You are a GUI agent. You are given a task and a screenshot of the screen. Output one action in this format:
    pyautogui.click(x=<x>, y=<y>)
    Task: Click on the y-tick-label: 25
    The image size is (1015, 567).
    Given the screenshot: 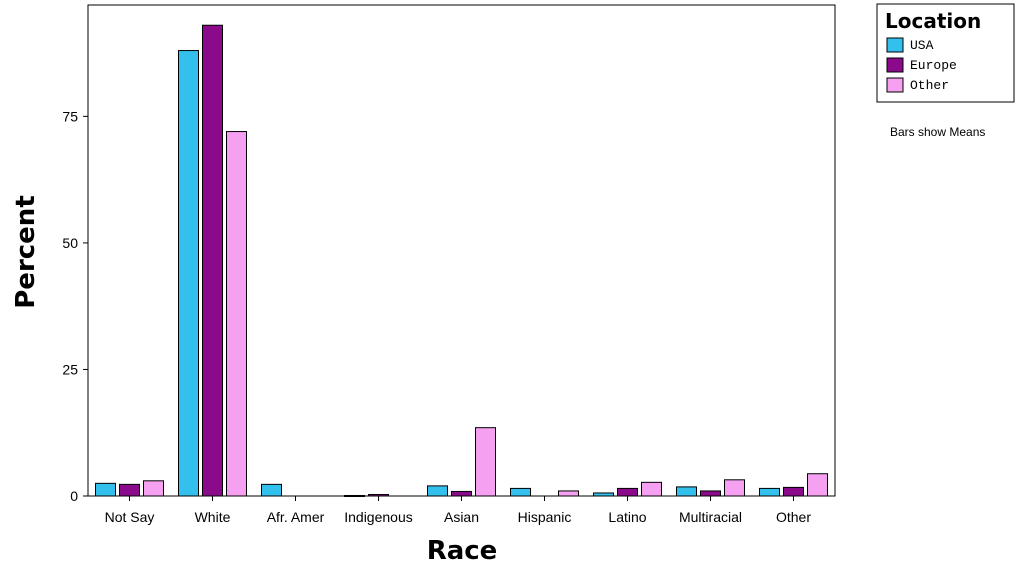 What is the action you would take?
    pyautogui.click(x=70, y=369)
    